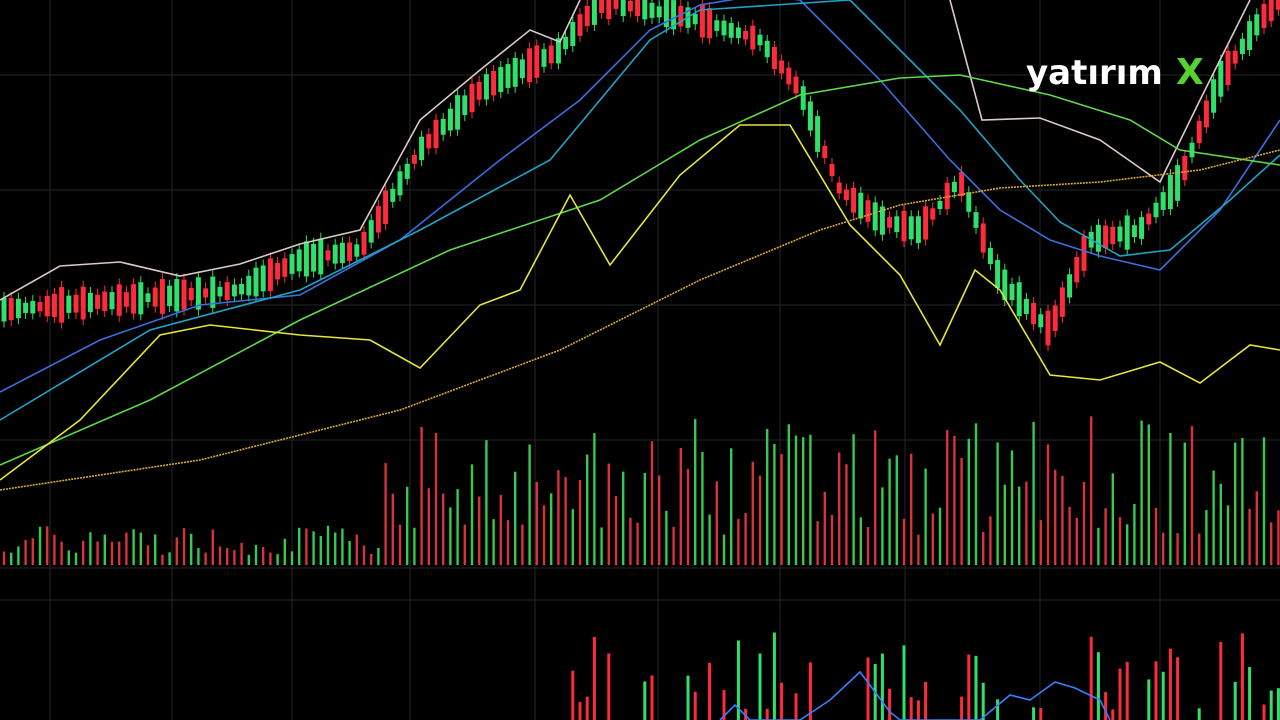  What do you see at coordinates (1190, 72) in the screenshot?
I see `logo-mark: X` at bounding box center [1190, 72].